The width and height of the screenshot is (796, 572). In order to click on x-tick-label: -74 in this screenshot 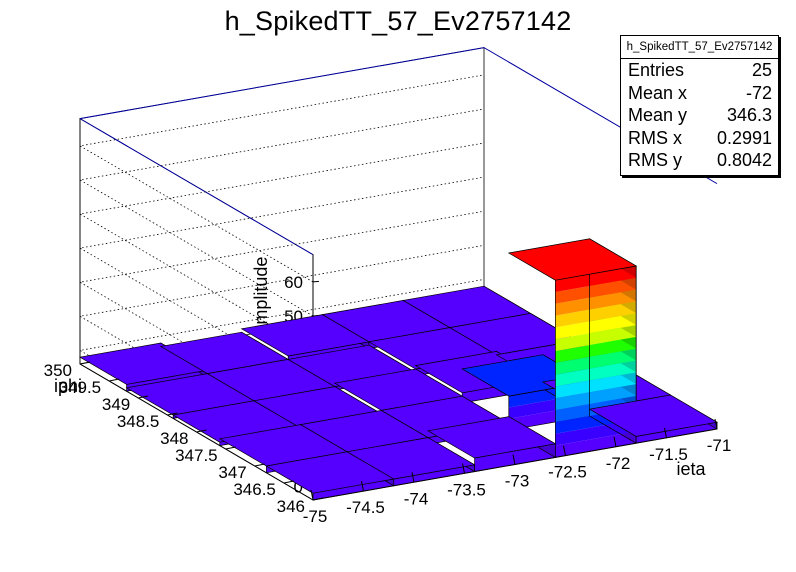, I will do `click(416, 498)`.